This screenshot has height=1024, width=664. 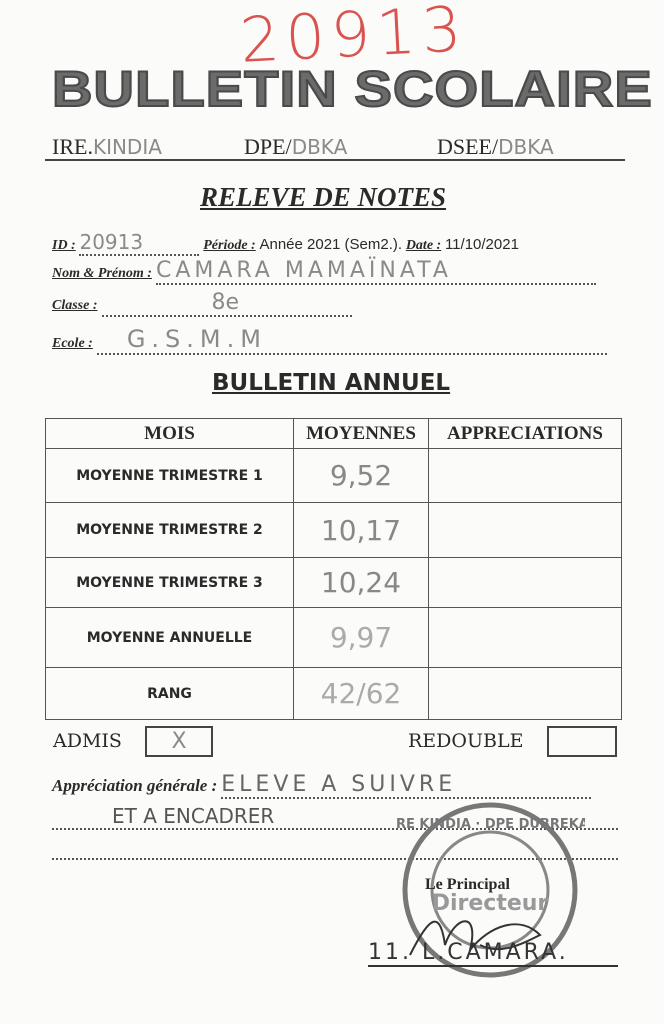 I want to click on appreciation-label: Appréciation générale :, so click(x=135, y=785).